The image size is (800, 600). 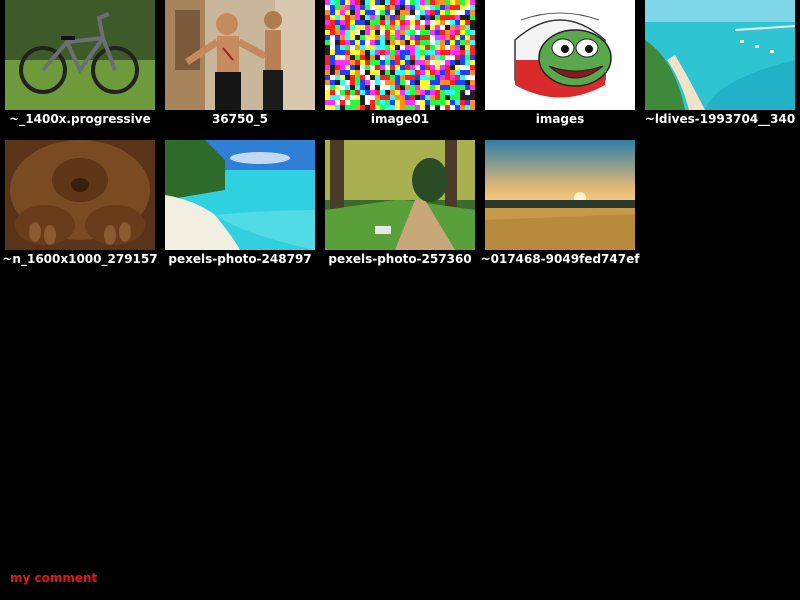 I want to click on thumbnail-item: ~_1400x.progressive, so click(x=80, y=70).